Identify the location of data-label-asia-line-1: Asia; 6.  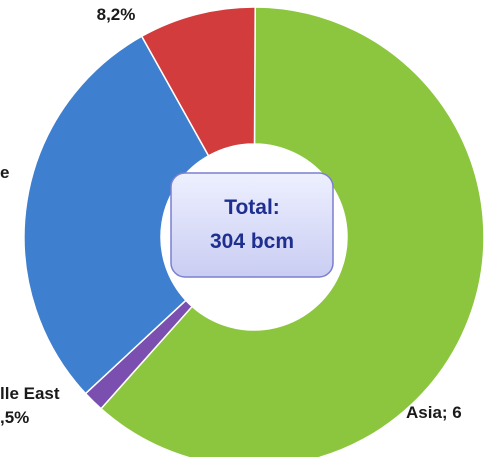
(434, 412).